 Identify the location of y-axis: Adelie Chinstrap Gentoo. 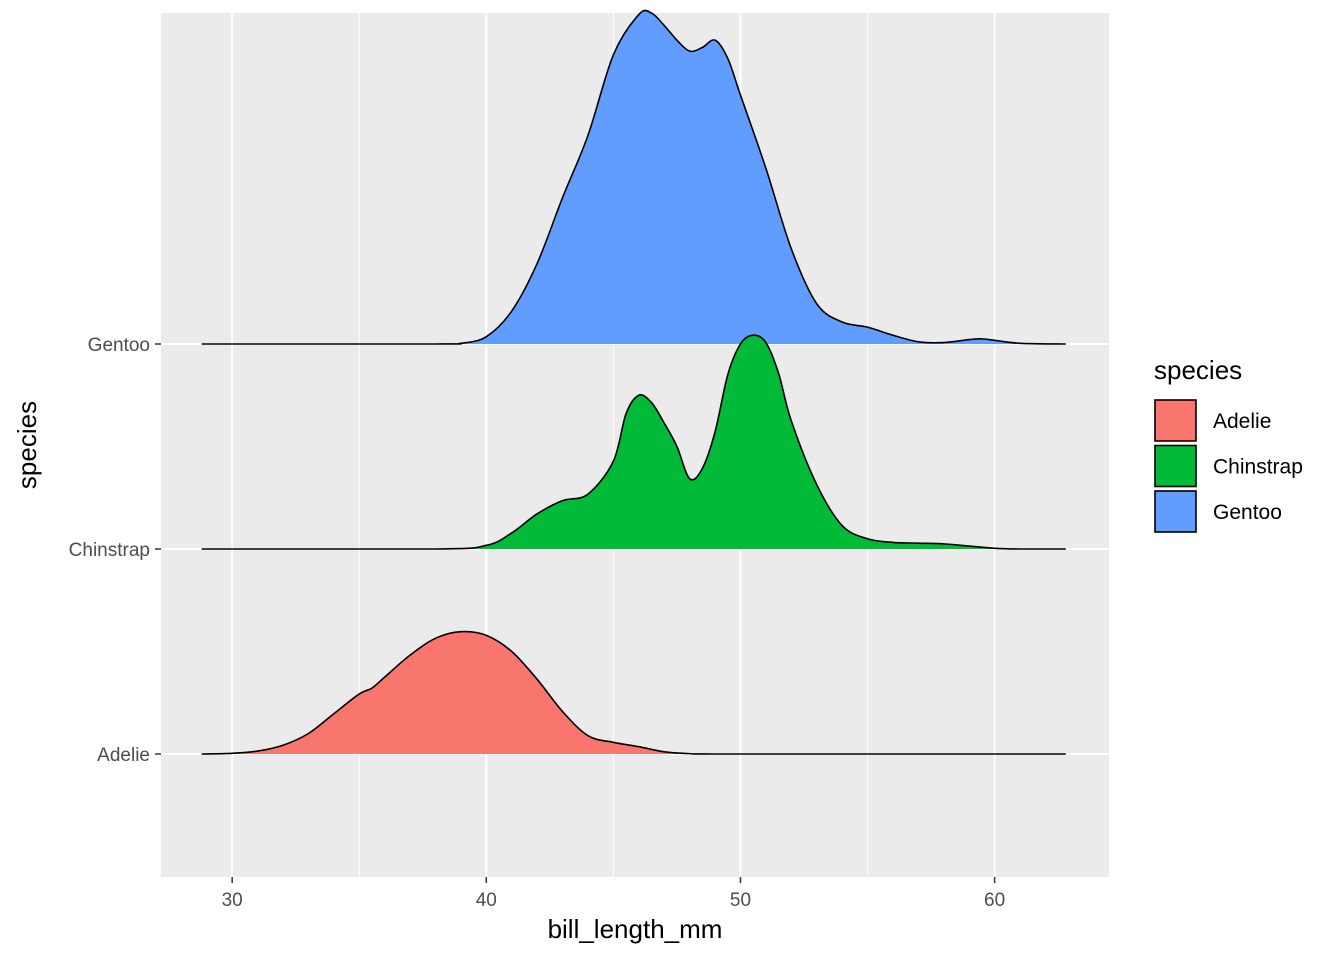
(115, 550).